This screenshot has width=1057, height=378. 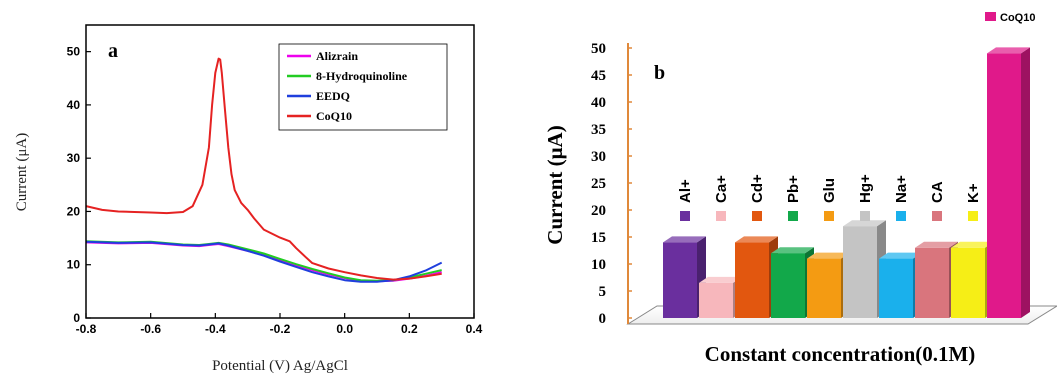 I want to click on category-label: Ca+, so click(x=721, y=189).